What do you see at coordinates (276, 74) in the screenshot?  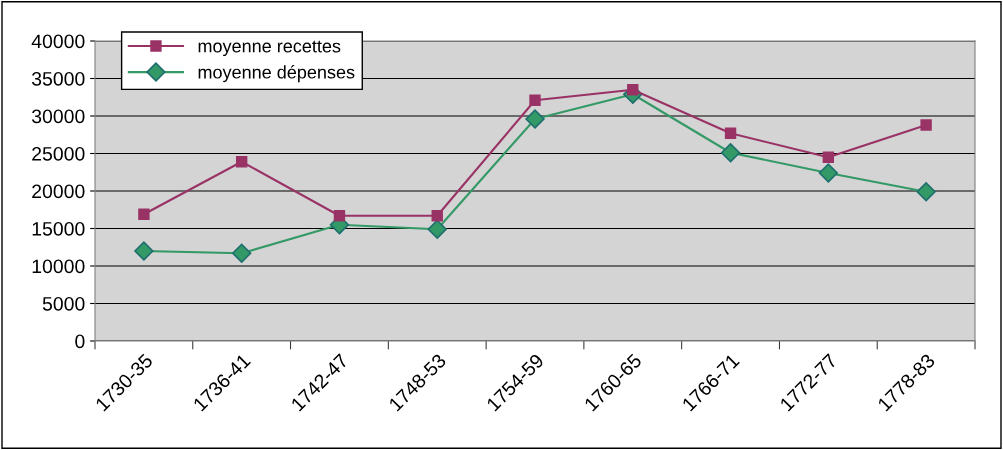 I see `legend-label: moyenne dépenses` at bounding box center [276, 74].